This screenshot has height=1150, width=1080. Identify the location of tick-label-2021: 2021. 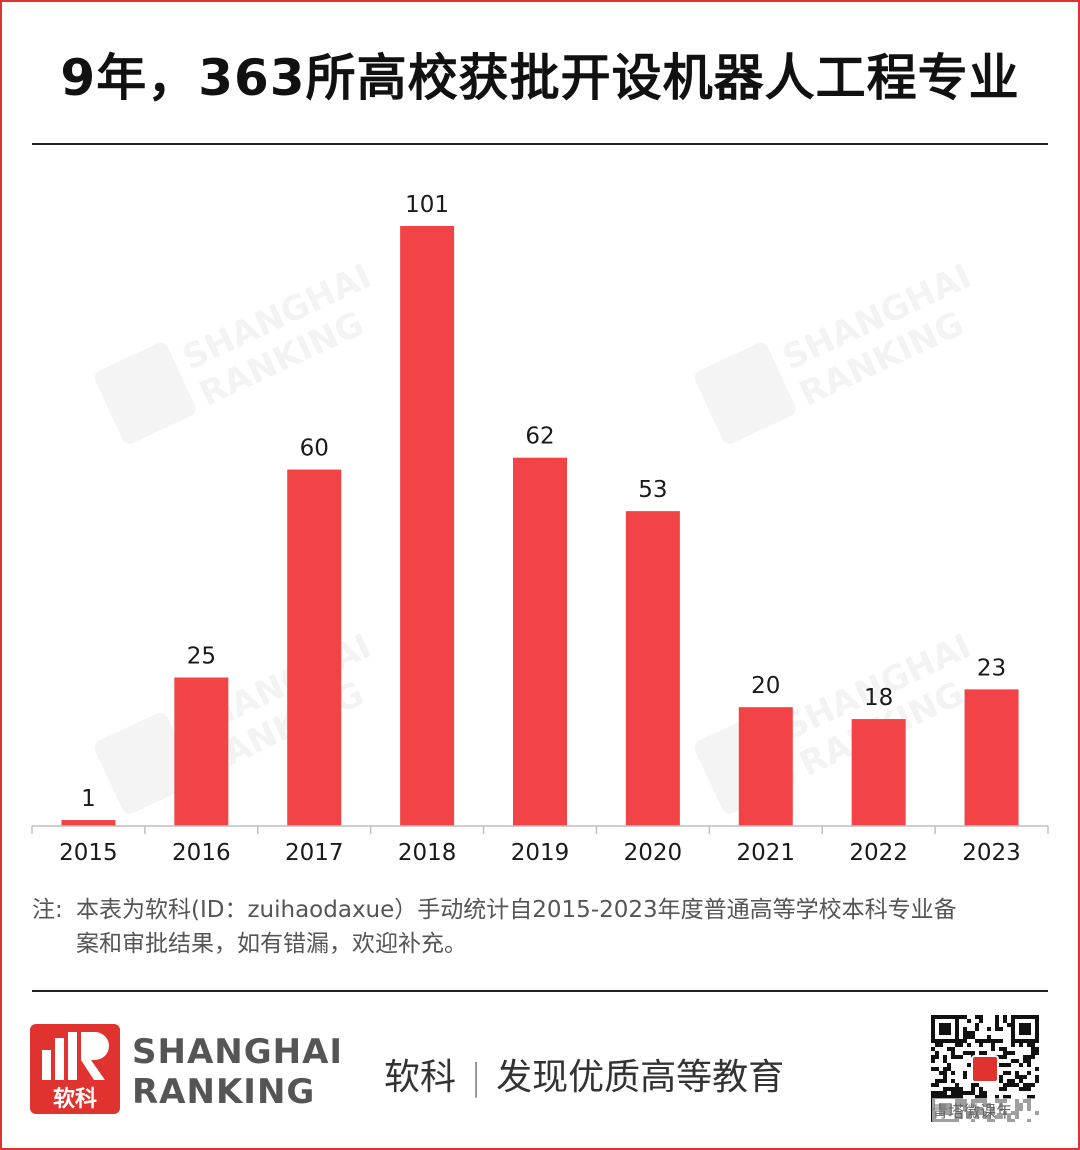
(766, 853).